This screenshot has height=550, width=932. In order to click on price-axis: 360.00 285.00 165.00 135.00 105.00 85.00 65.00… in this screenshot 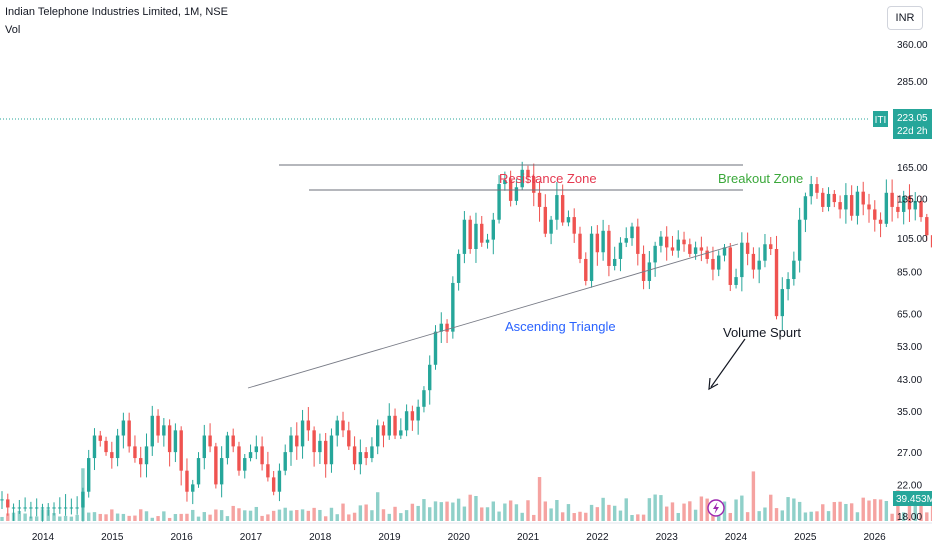, I will do `click(912, 281)`.